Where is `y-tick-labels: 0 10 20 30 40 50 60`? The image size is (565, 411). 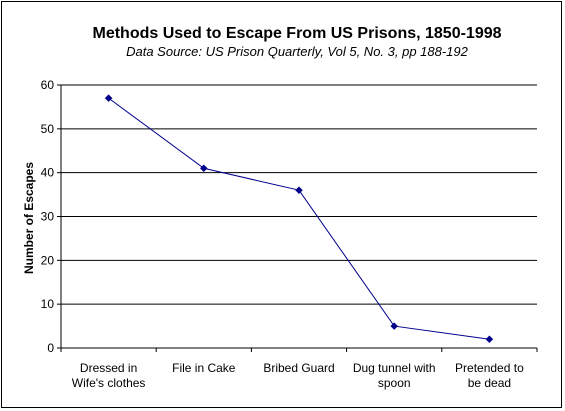 y-tick-labels: 0 10 20 30 40 50 60 is located at coordinates (48, 216).